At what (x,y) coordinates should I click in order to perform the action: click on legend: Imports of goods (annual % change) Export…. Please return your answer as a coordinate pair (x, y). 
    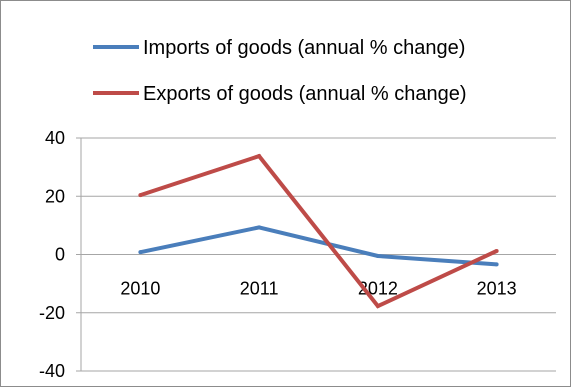
    Looking at the image, I should click on (280, 71).